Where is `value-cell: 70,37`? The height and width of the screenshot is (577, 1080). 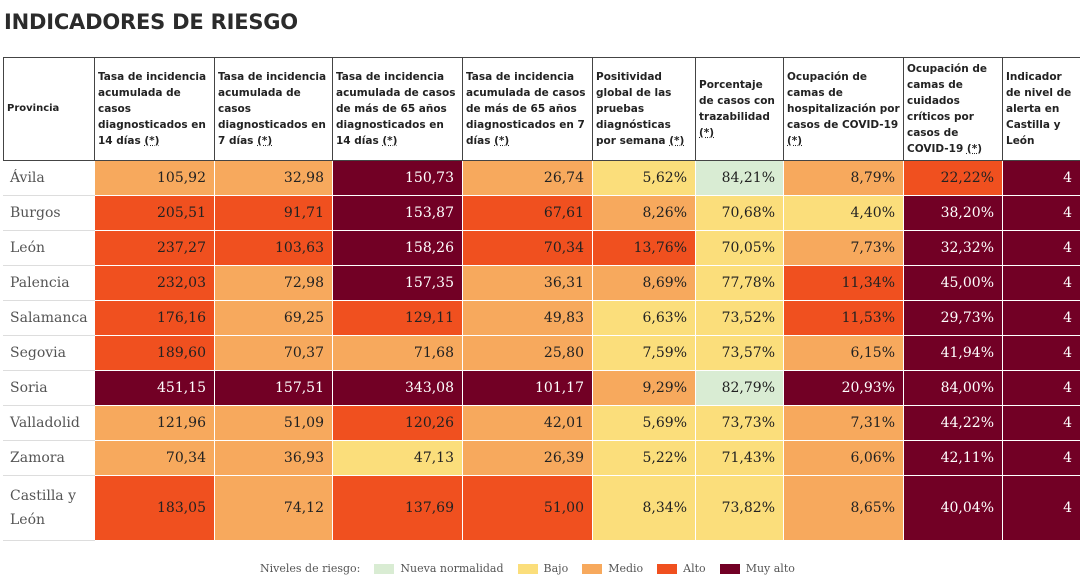
value-cell: 70,37 is located at coordinates (273, 353).